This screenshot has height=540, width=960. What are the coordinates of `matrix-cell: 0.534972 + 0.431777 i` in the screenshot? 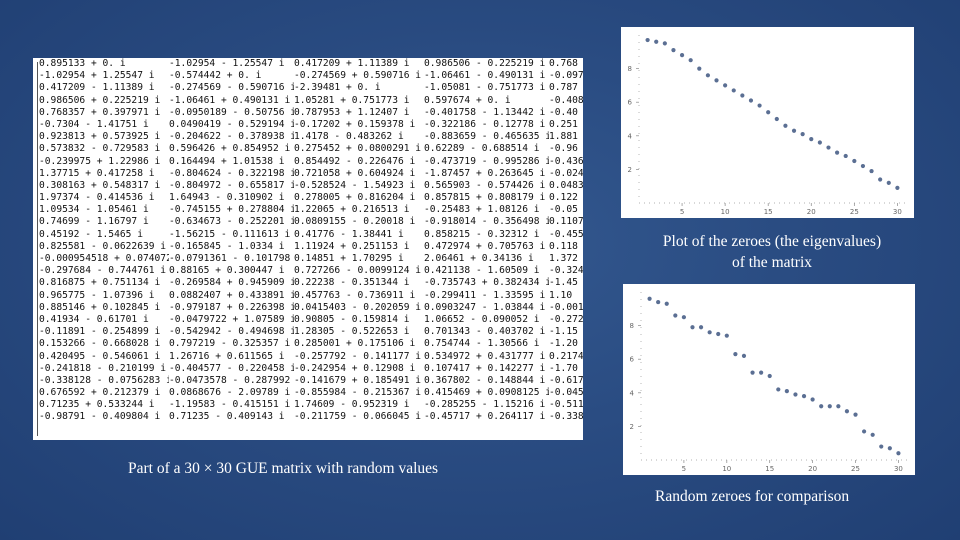 It's located at (485, 356).